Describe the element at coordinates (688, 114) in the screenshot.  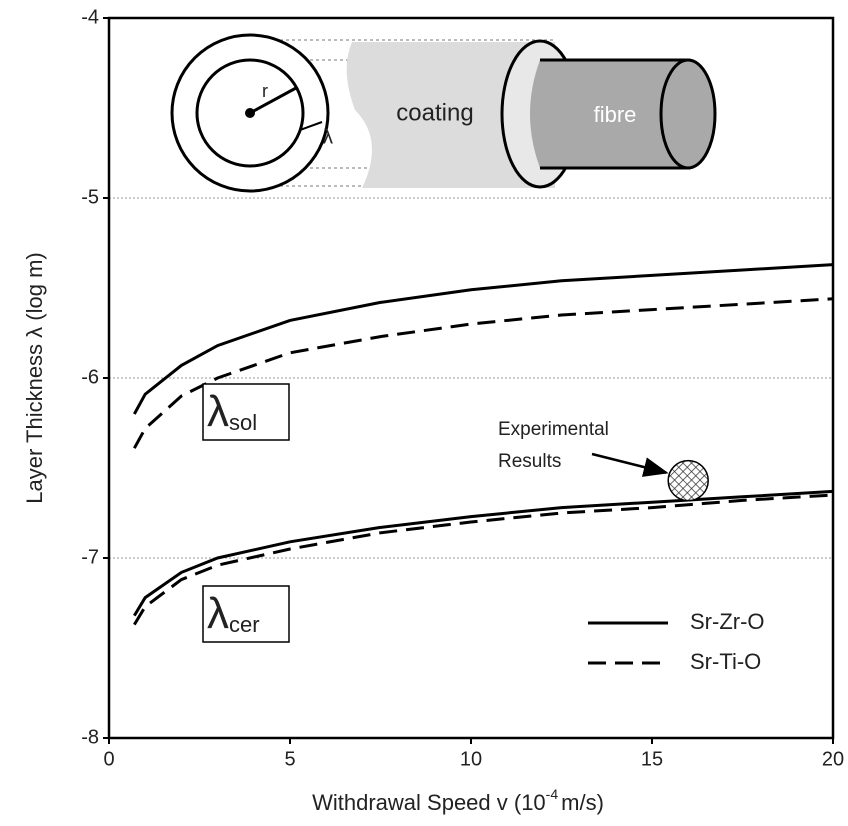
I see `fibre-end` at that location.